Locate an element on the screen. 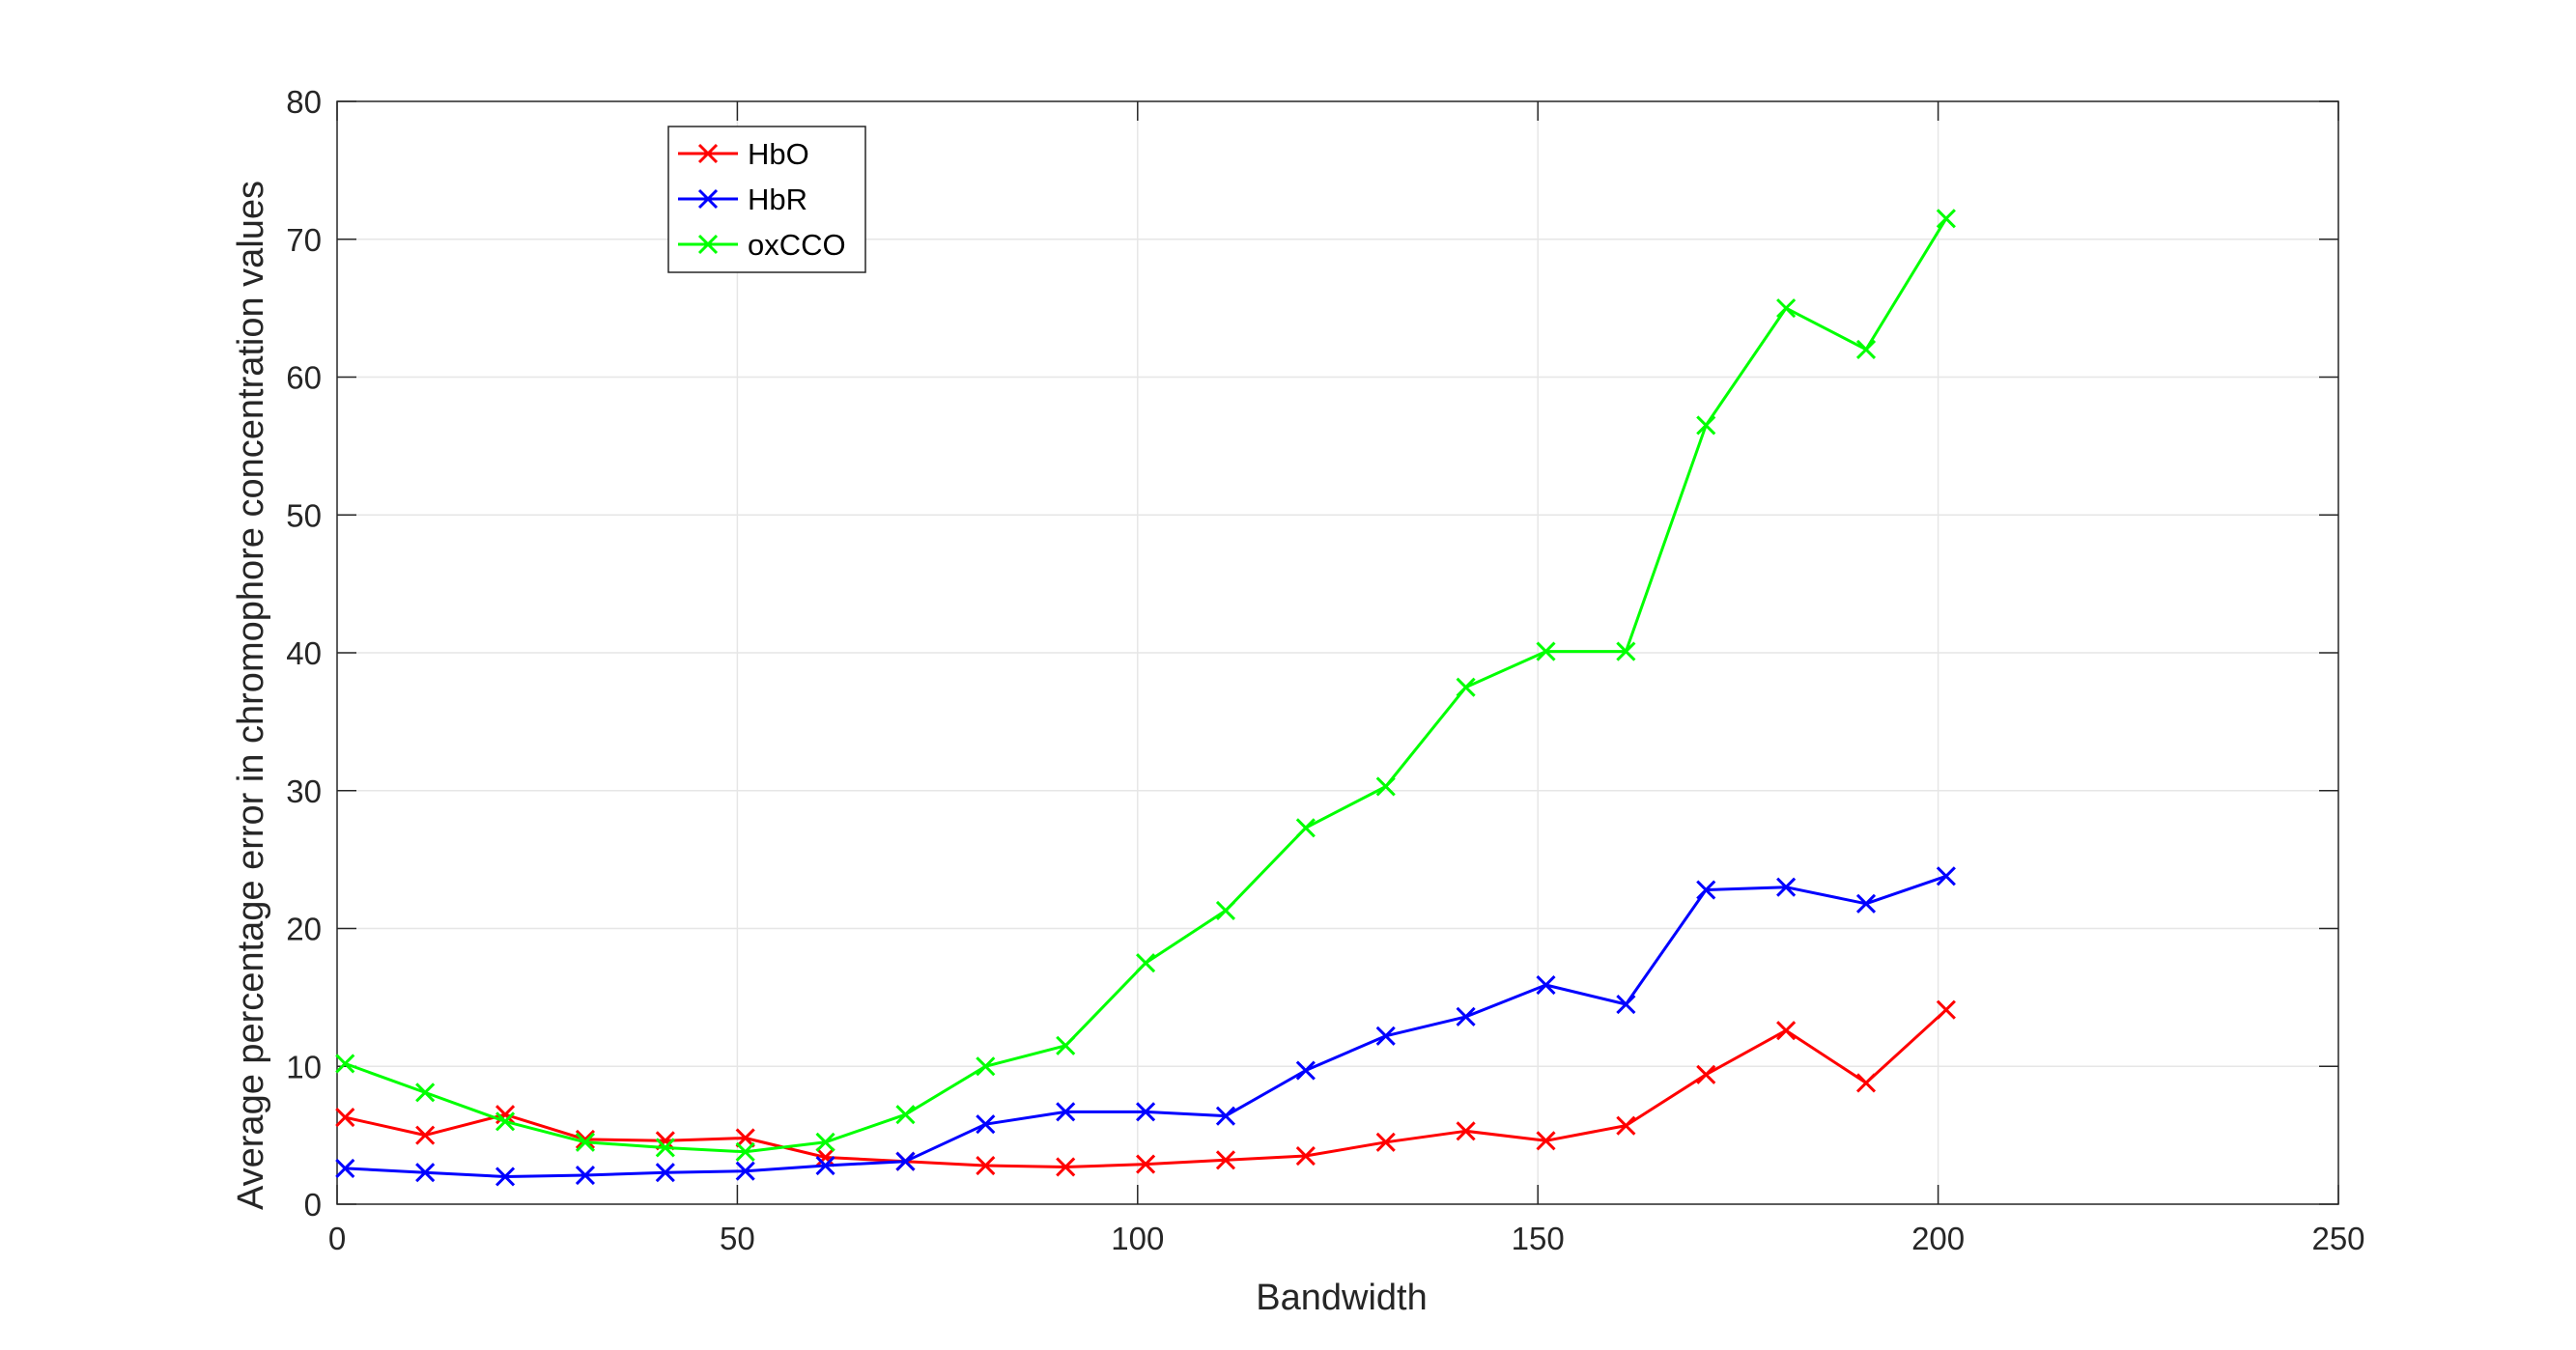 Image resolution: width=2576 pixels, height=1350 pixels. legend-entry-oxcco: oxCCO is located at coordinates (762, 245).